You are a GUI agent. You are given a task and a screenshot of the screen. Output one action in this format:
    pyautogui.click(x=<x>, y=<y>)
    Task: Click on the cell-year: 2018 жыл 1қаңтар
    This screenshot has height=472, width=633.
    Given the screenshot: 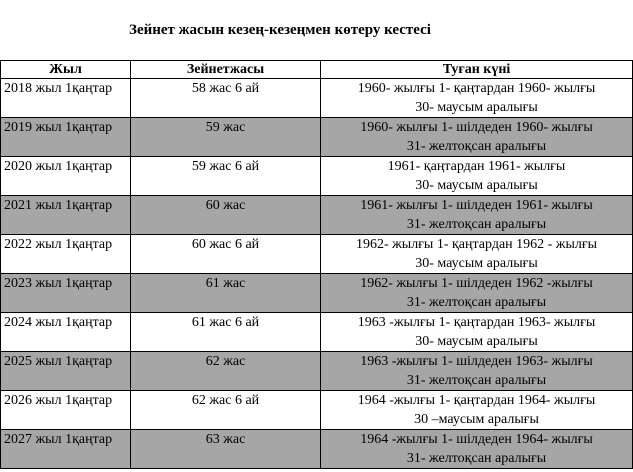 What is the action you would take?
    pyautogui.click(x=65, y=98)
    